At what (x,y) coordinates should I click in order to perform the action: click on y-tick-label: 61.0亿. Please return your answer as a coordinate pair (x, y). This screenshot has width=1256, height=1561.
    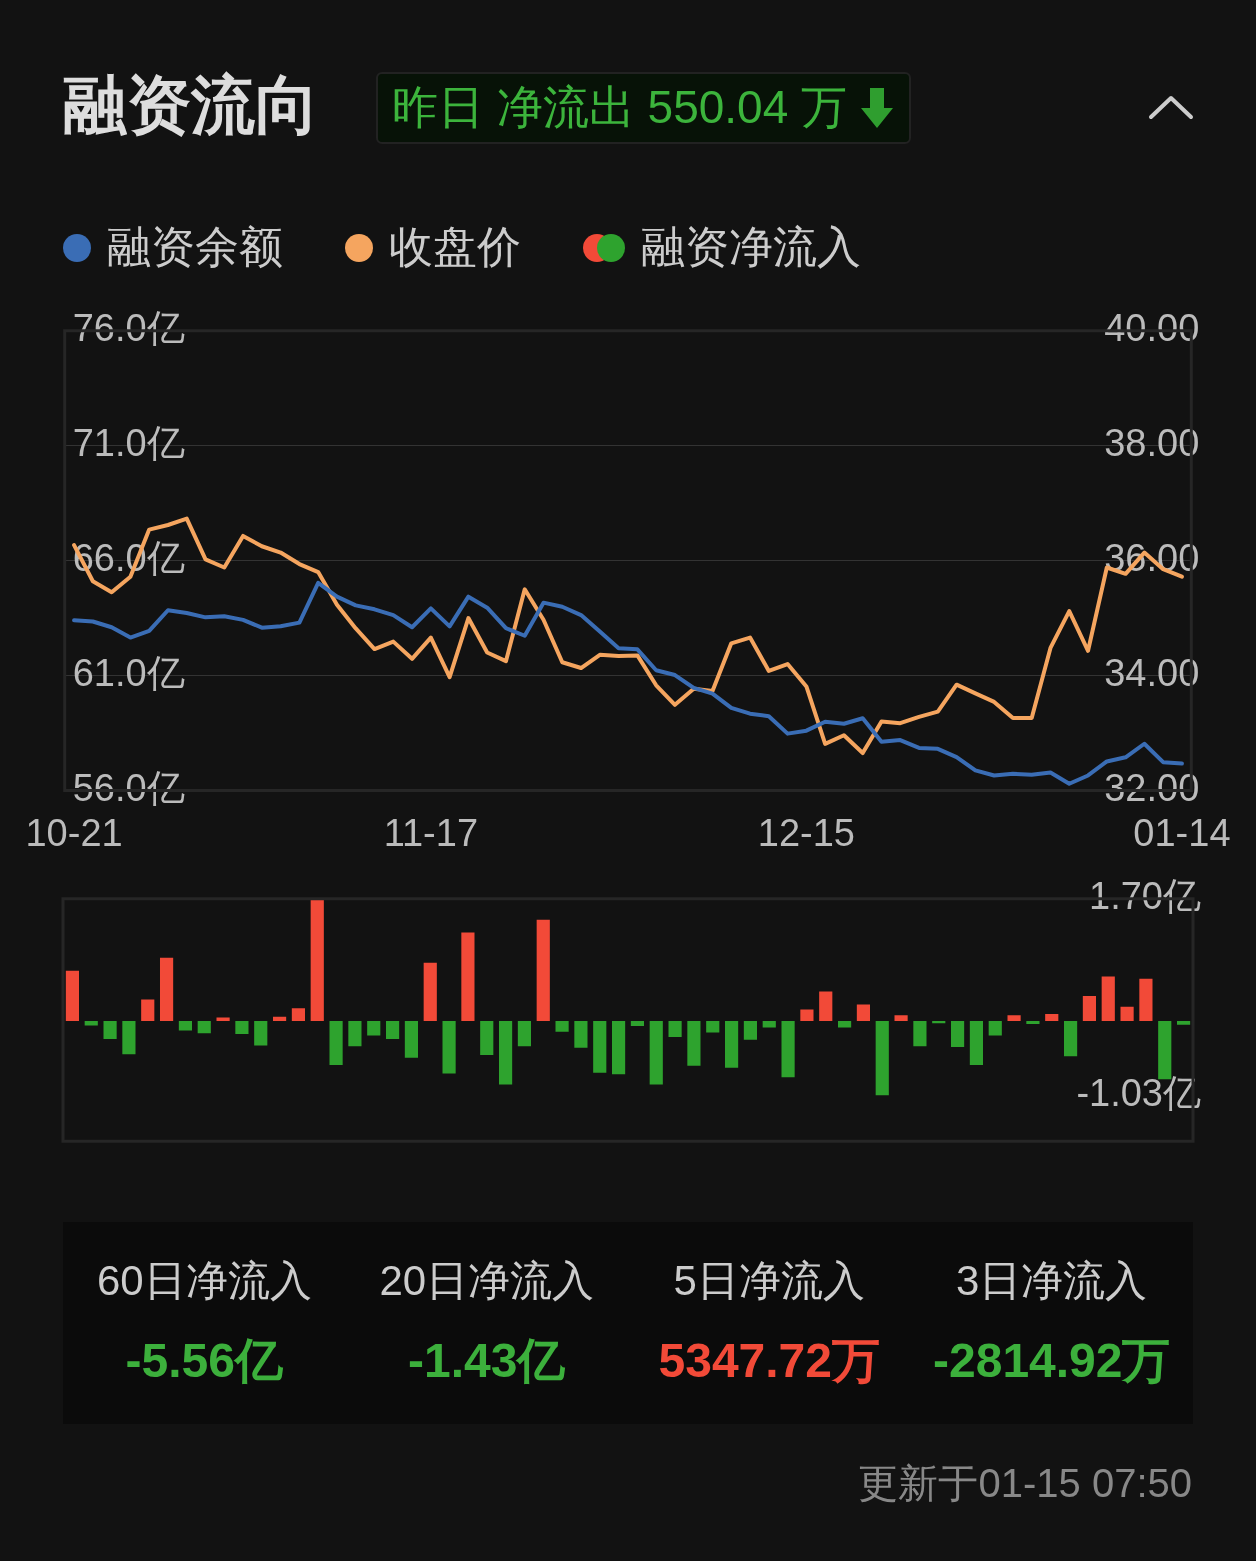
    Looking at the image, I should click on (128, 672).